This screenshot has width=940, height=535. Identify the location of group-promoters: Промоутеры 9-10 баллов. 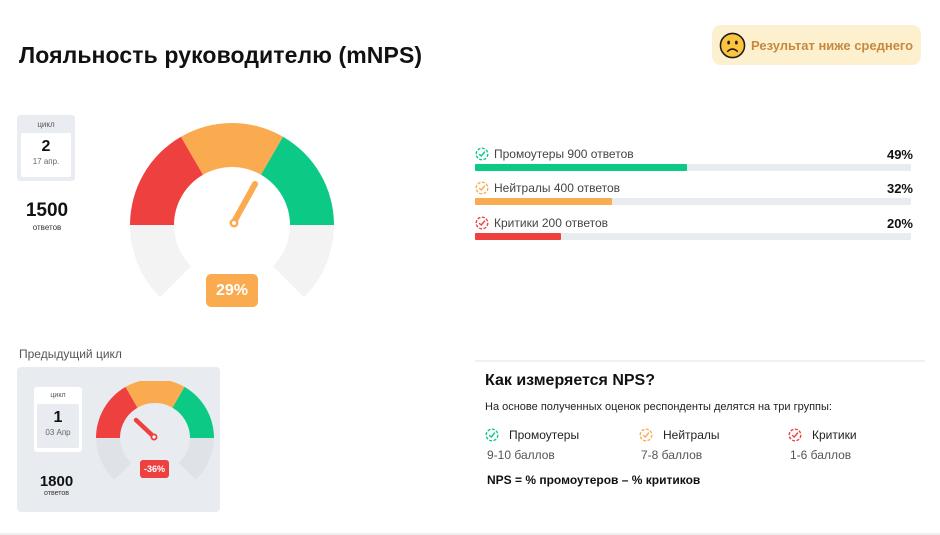
(532, 444).